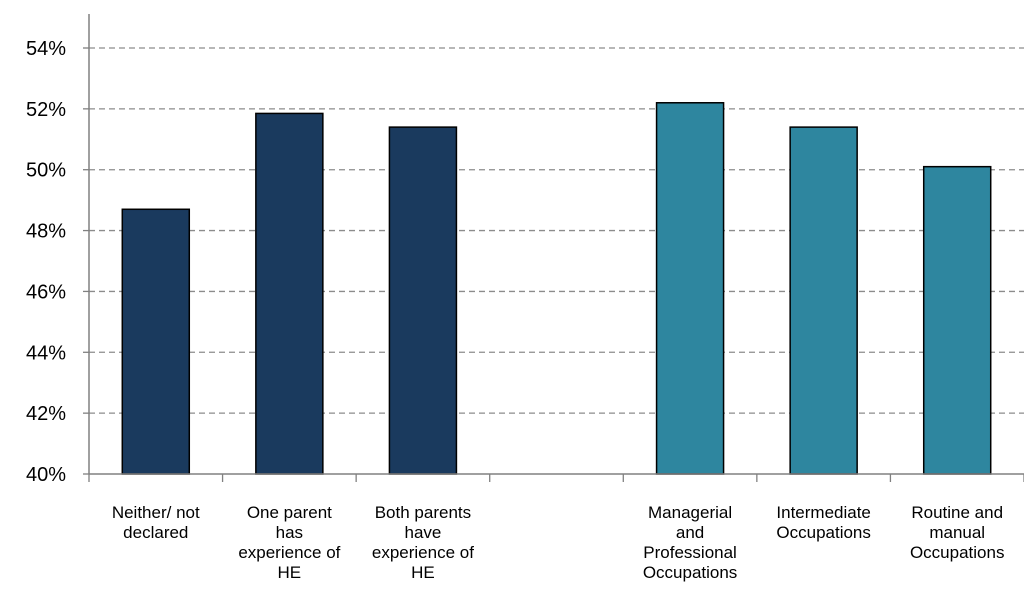 This screenshot has height=594, width=1024. What do you see at coordinates (46, 171) in the screenshot?
I see `y-tick-label: 50%` at bounding box center [46, 171].